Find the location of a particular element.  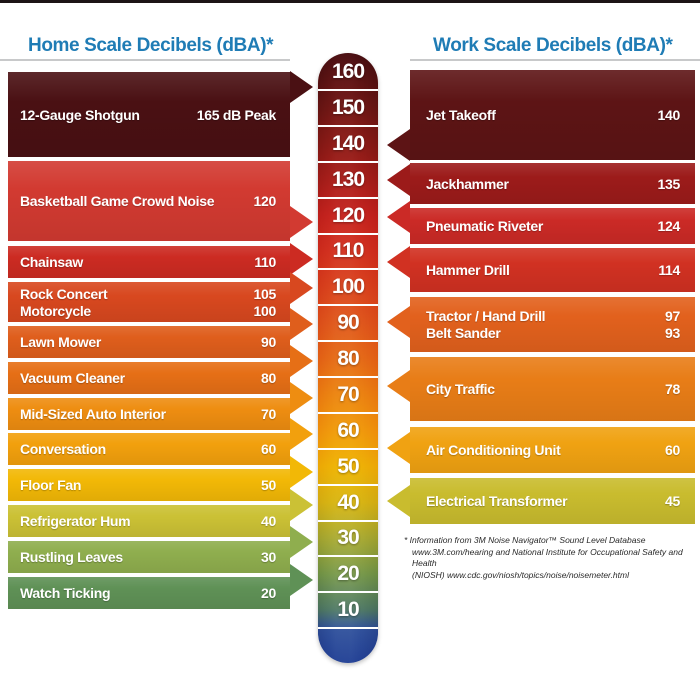

home-bar-row: Basketball Game Crowd Noise 120 is located at coordinates (149, 201).